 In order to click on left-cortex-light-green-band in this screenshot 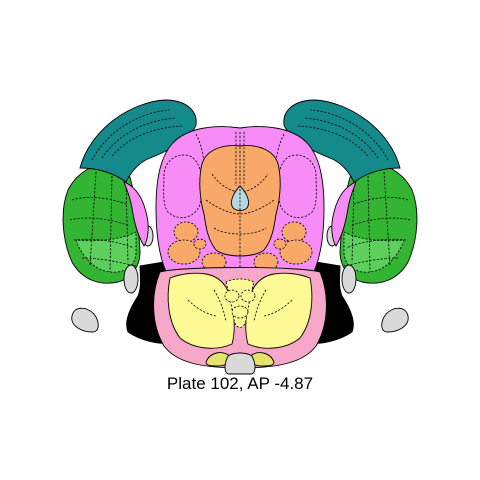, I will do `click(106, 252)`.